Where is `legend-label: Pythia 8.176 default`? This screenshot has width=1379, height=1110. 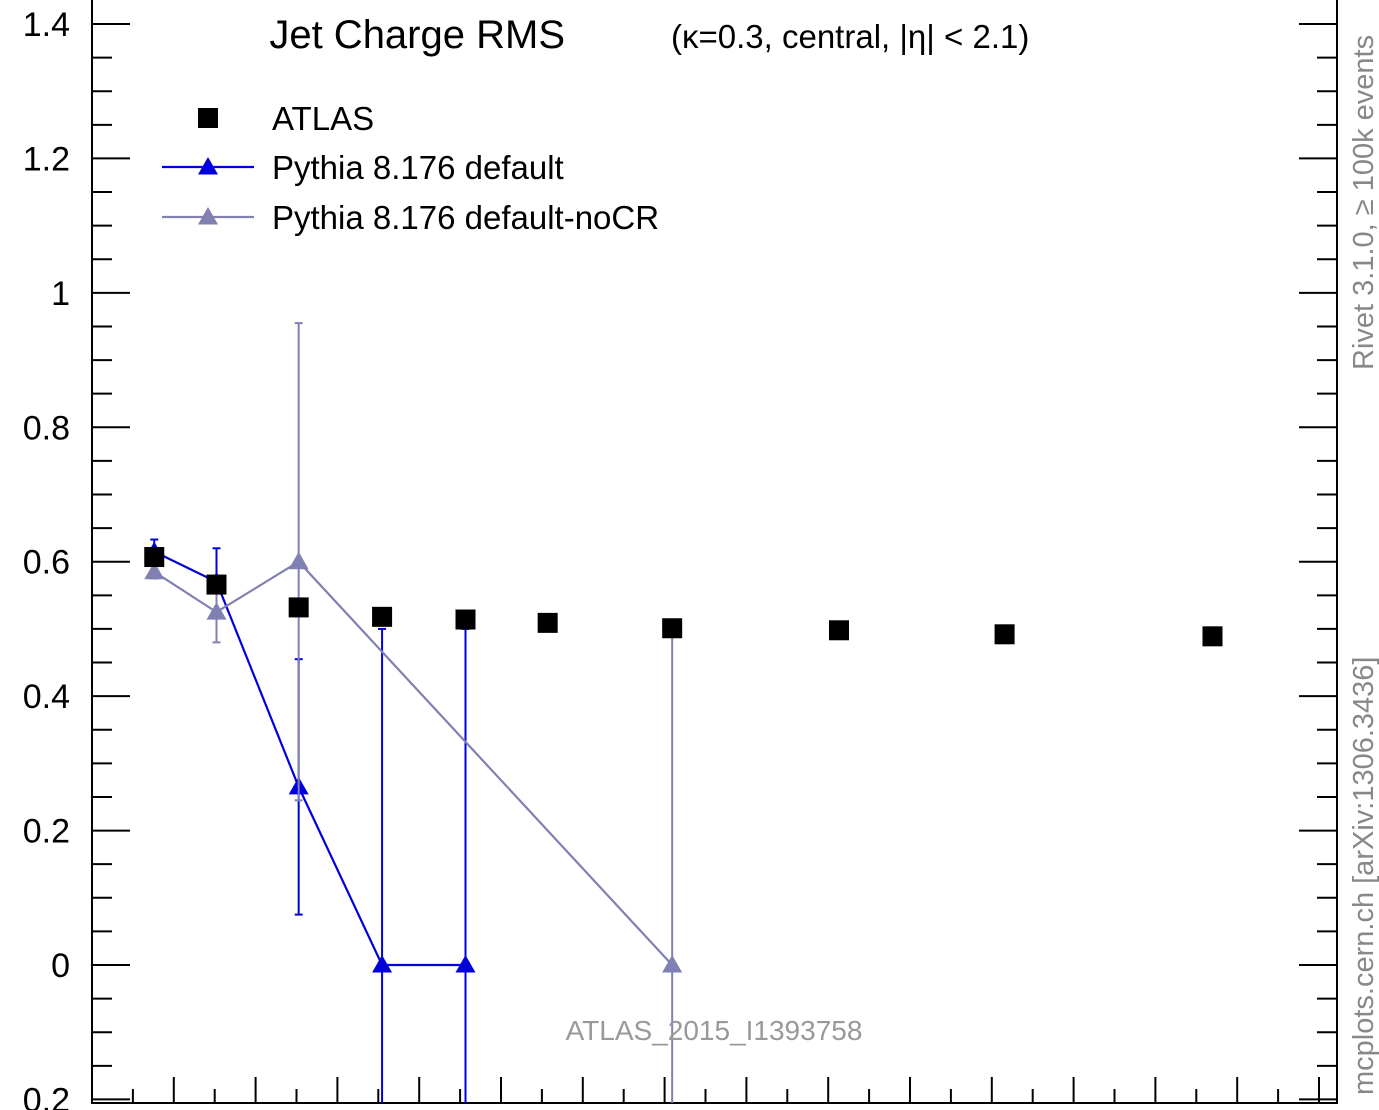
legend-label: Pythia 8.176 default is located at coordinates (418, 167).